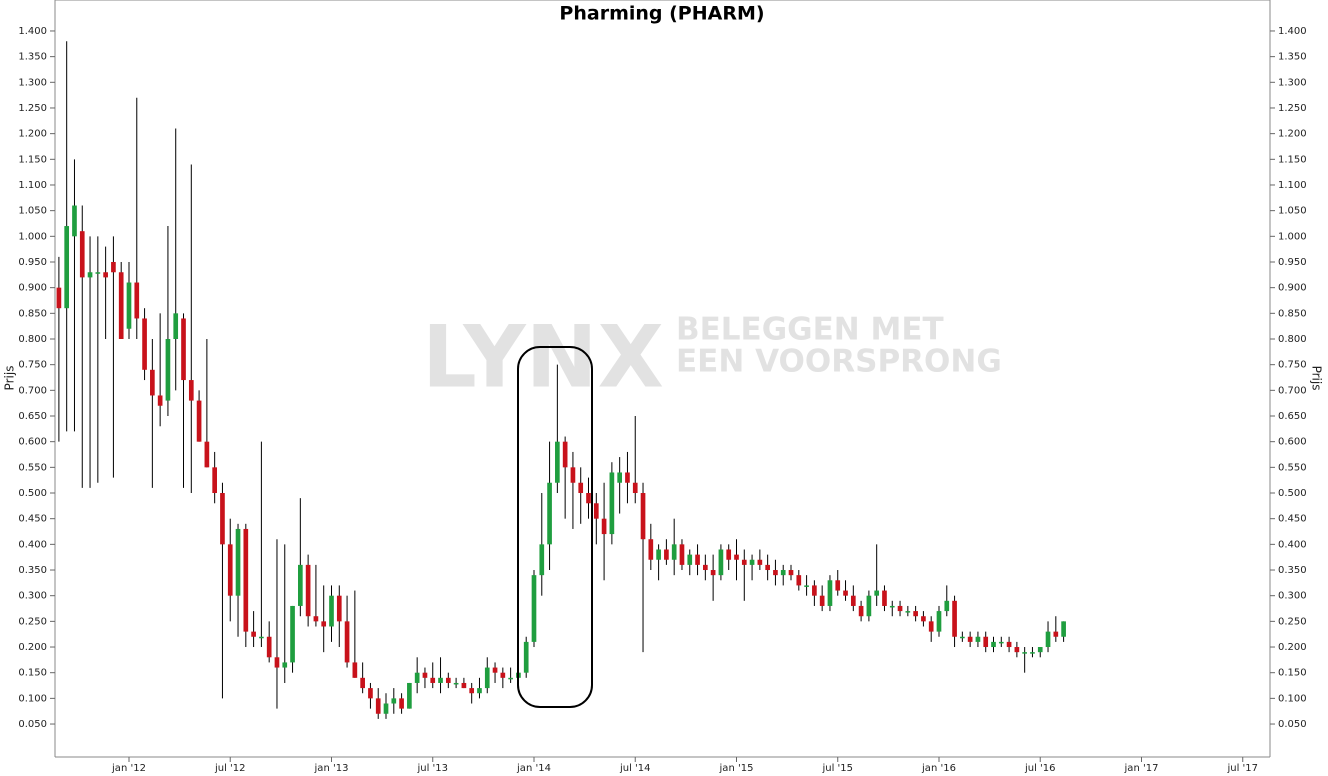 The image size is (1328, 776). I want to click on y-tick-label: 0.900, so click(32, 288).